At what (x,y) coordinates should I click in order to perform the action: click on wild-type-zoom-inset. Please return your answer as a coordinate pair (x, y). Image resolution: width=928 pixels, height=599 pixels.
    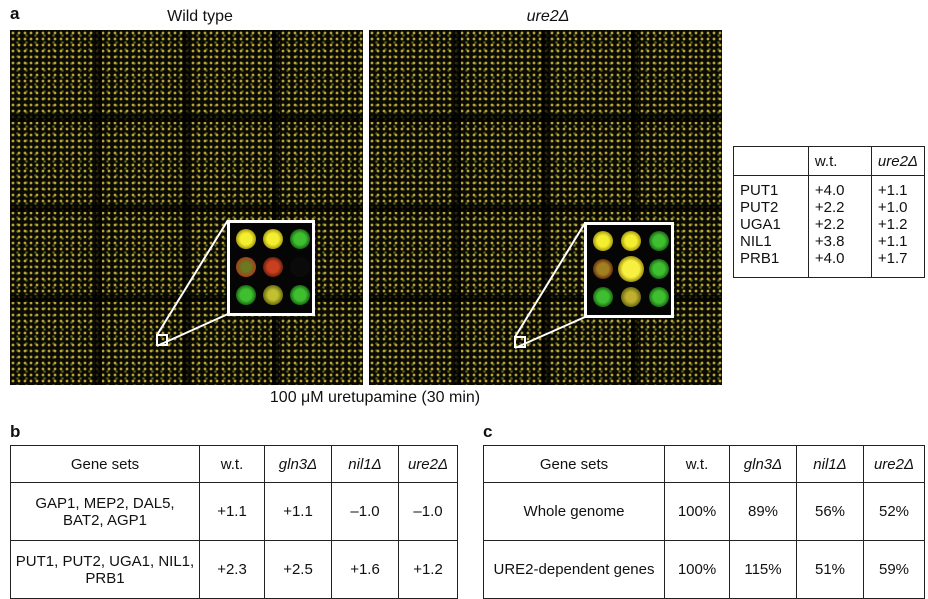
    Looking at the image, I should click on (271, 268).